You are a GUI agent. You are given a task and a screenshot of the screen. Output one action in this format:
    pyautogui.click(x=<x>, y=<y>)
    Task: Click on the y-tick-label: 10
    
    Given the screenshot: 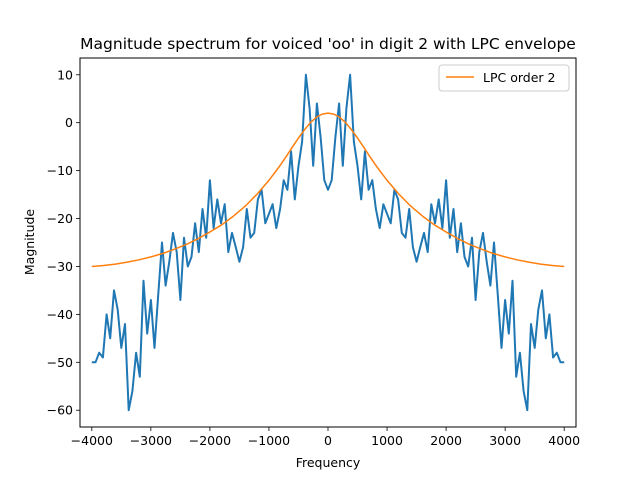 What is the action you would take?
    pyautogui.click(x=65, y=74)
    